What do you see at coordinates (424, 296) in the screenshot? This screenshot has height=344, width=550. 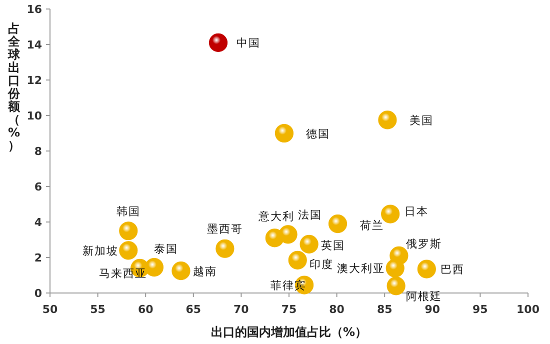 I see `annotation: 阿根廷` at bounding box center [424, 296].